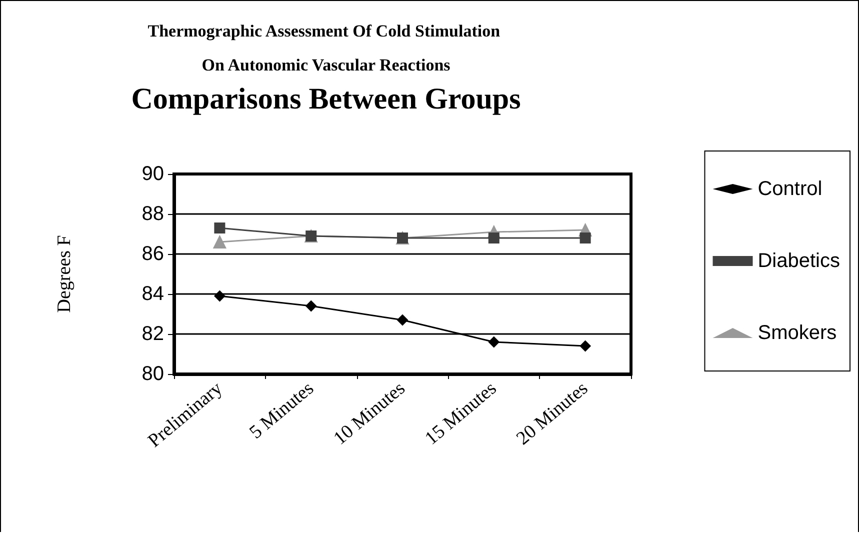 This screenshot has height=533, width=859. I want to click on y-tick-label: 80, so click(153, 374).